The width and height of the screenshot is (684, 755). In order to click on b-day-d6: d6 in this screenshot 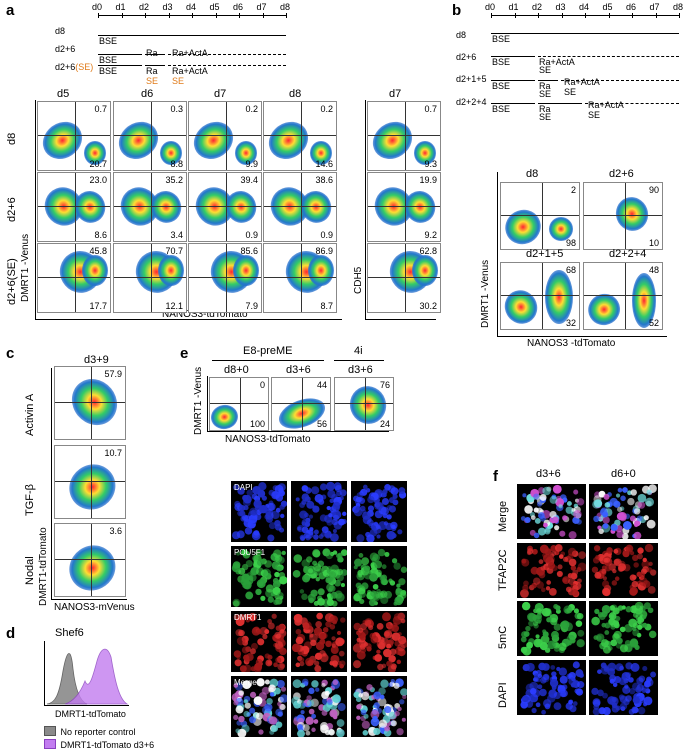, I will do `click(631, 7)`.